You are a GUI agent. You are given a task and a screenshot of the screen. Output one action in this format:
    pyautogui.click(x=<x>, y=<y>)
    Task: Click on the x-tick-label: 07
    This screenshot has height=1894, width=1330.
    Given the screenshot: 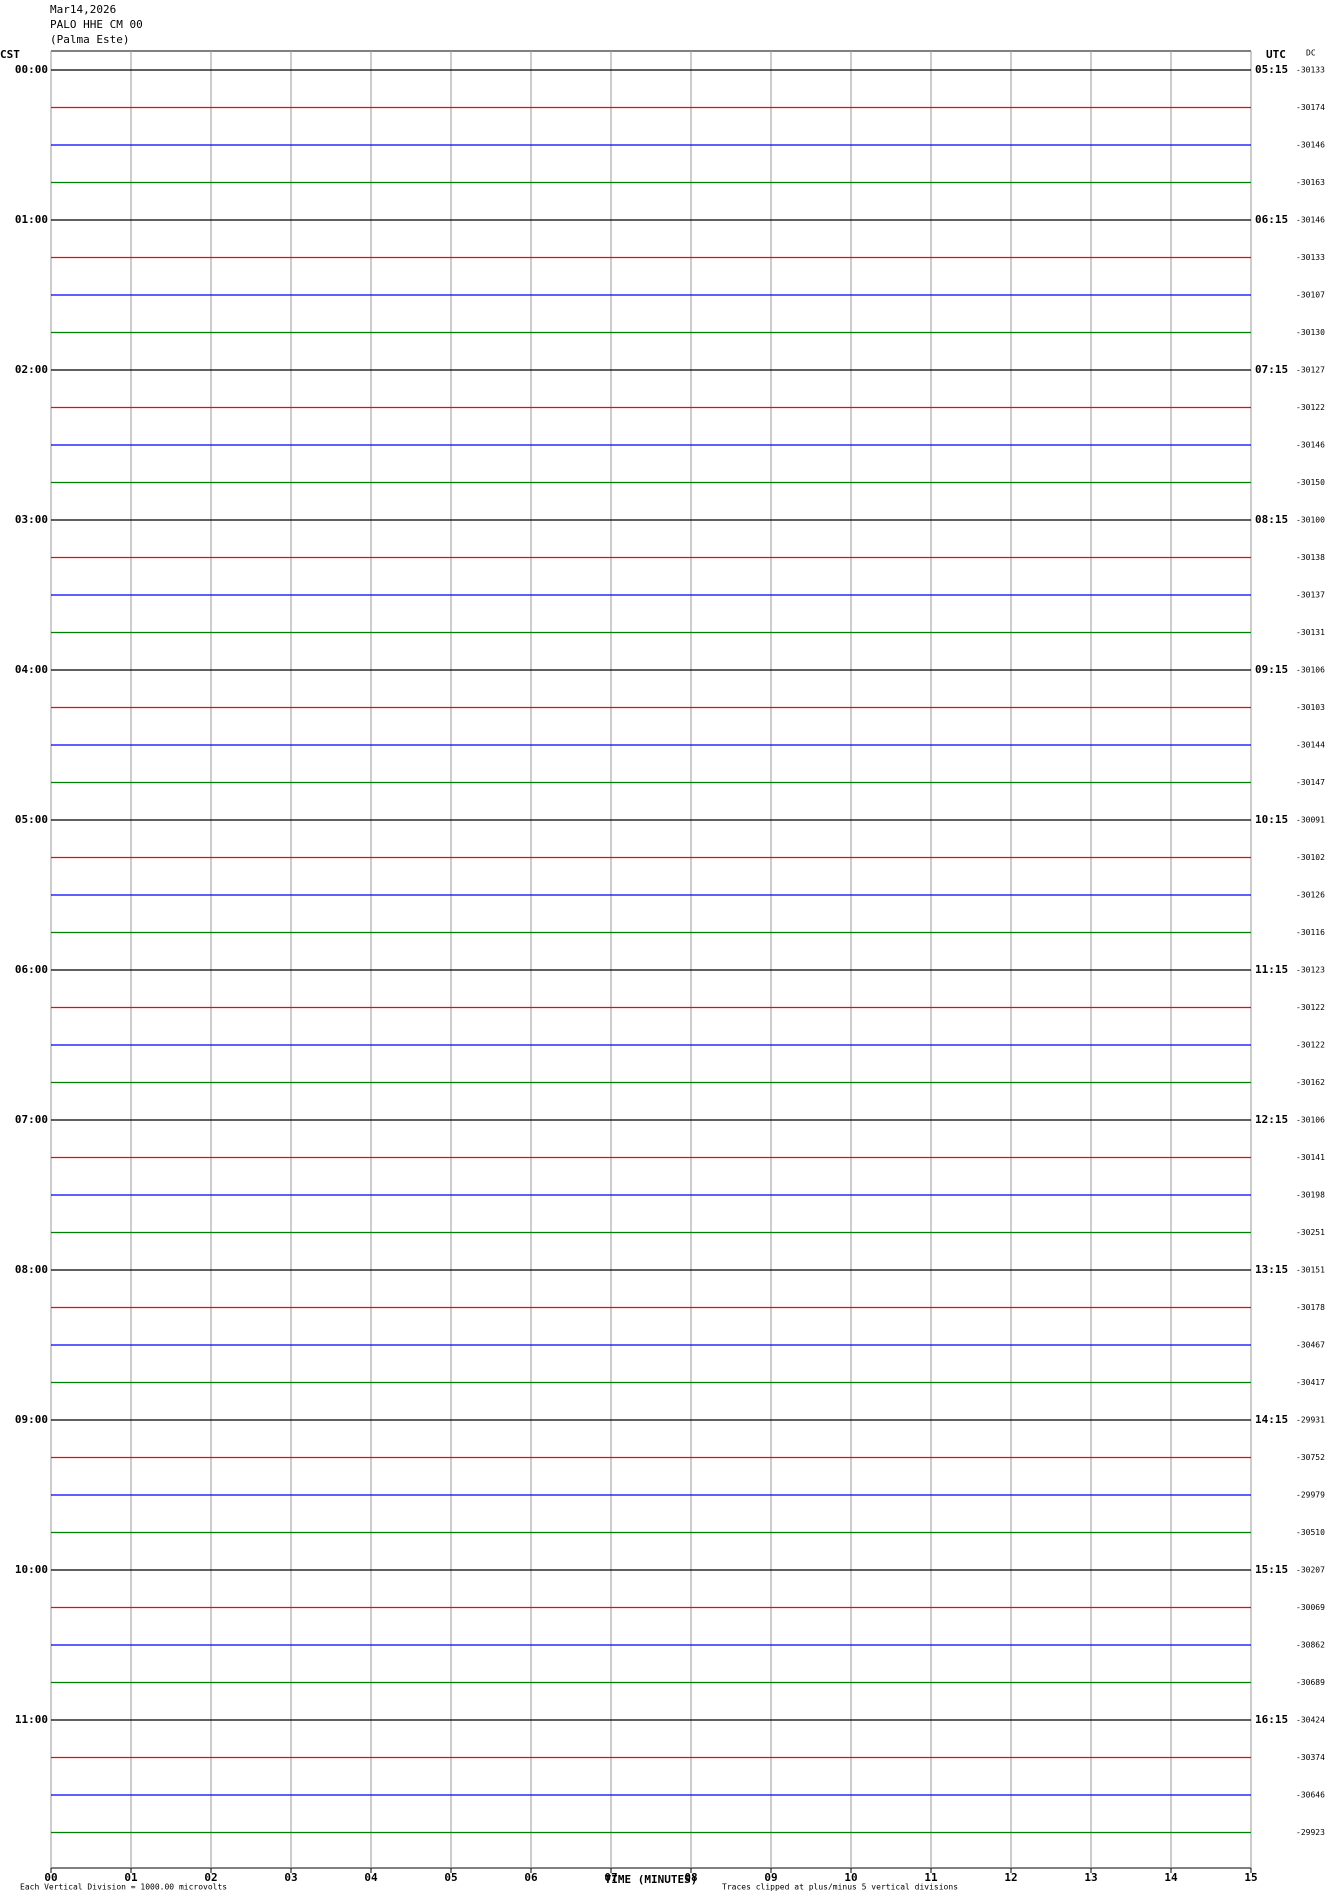 What is the action you would take?
    pyautogui.click(x=610, y=1877)
    